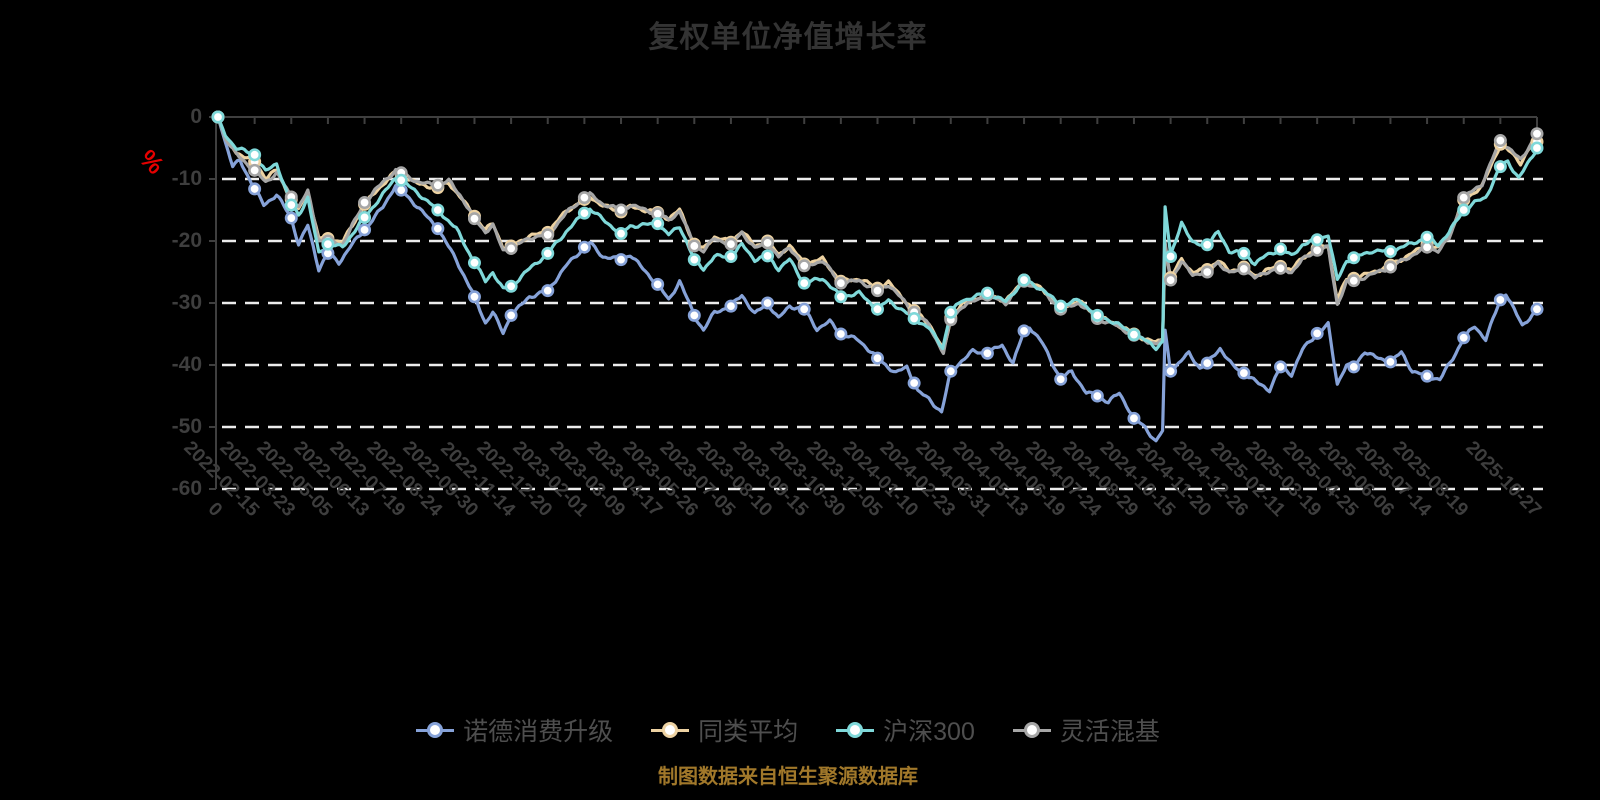 The image size is (1600, 800). What do you see at coordinates (186, 240) in the screenshot?
I see `y-axis-label: -20` at bounding box center [186, 240].